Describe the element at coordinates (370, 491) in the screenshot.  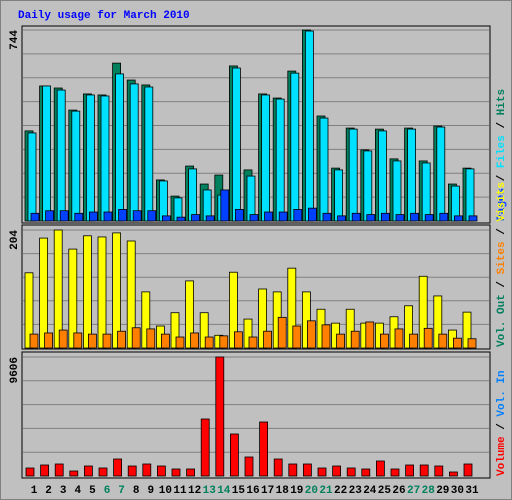
I see `x-tick-label: 24` at that location.